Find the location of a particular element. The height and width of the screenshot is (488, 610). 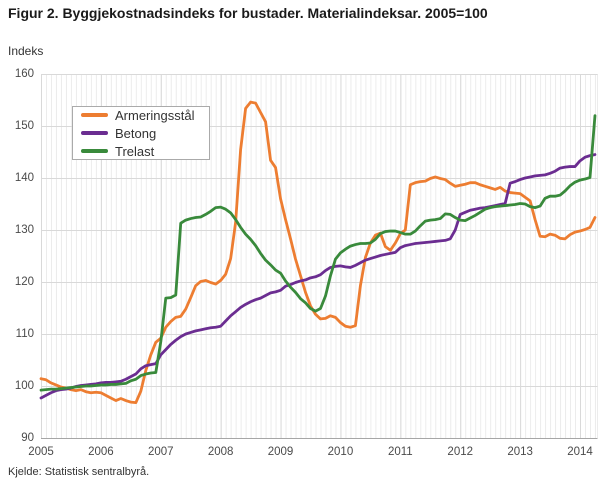

x-tick-label: 2014 is located at coordinates (580, 452).